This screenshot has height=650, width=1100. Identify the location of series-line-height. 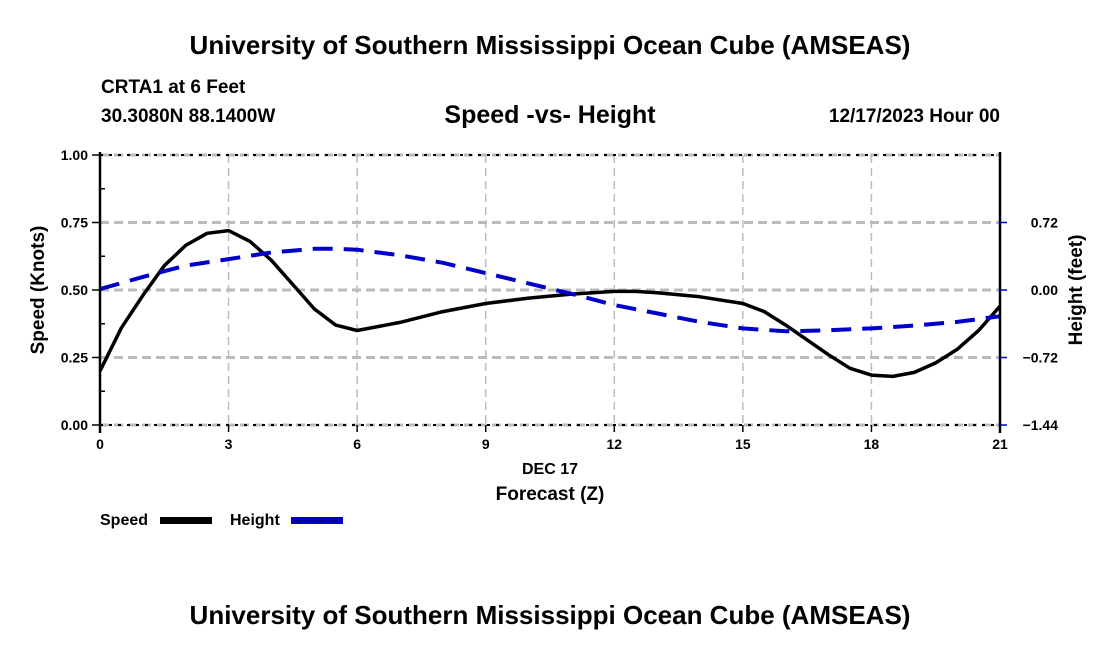
(550, 290).